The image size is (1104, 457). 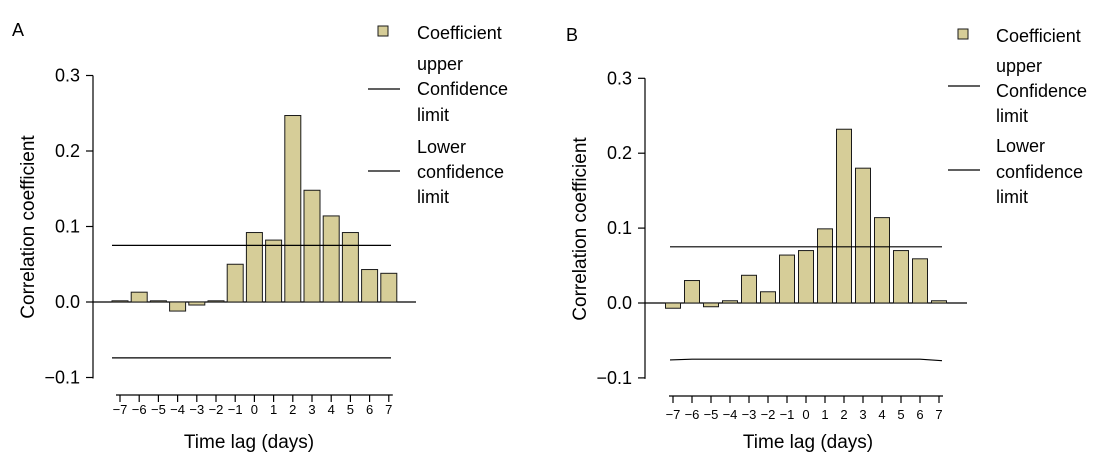 What do you see at coordinates (572, 35) in the screenshot?
I see `panel-label: B` at bounding box center [572, 35].